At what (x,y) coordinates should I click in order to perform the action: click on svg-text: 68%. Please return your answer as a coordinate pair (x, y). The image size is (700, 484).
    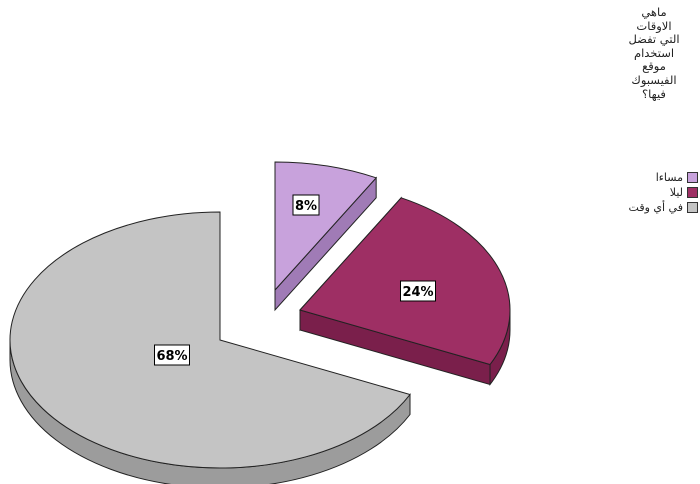
    Looking at the image, I should click on (171, 356).